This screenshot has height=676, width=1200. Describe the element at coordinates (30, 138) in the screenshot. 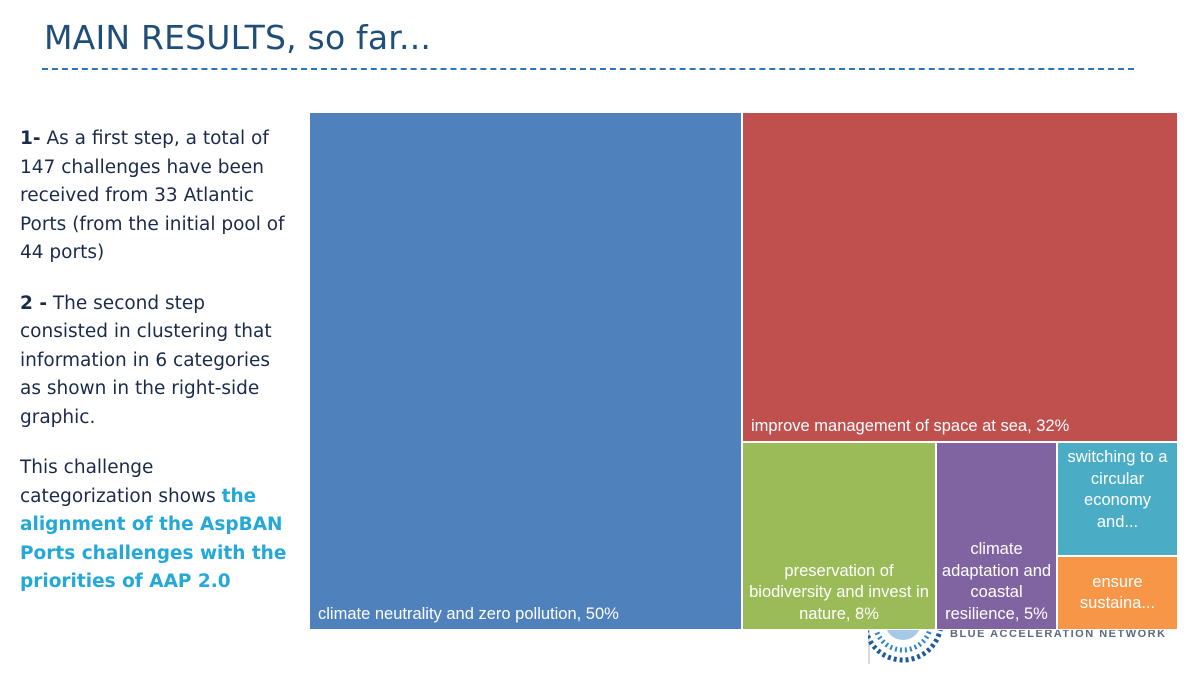

I see `step-1-number: 1-` at that location.